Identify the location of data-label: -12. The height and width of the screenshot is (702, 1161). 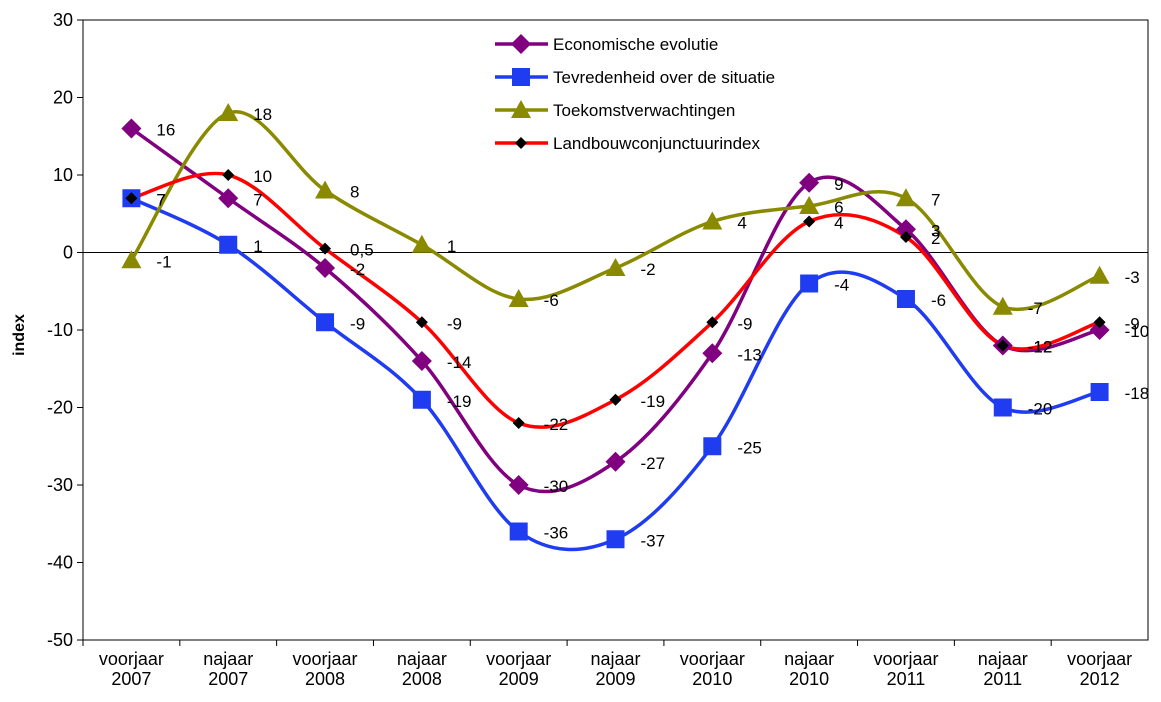
(1040, 347).